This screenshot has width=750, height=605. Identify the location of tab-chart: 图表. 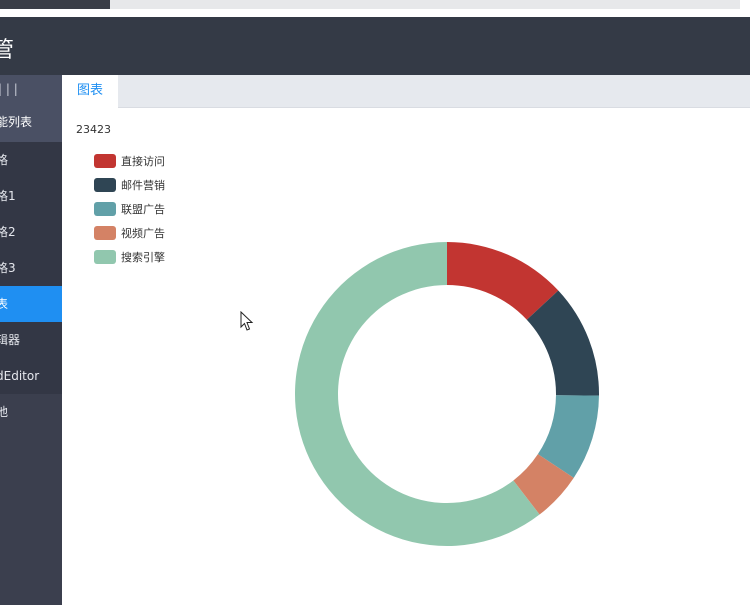
(90, 91).